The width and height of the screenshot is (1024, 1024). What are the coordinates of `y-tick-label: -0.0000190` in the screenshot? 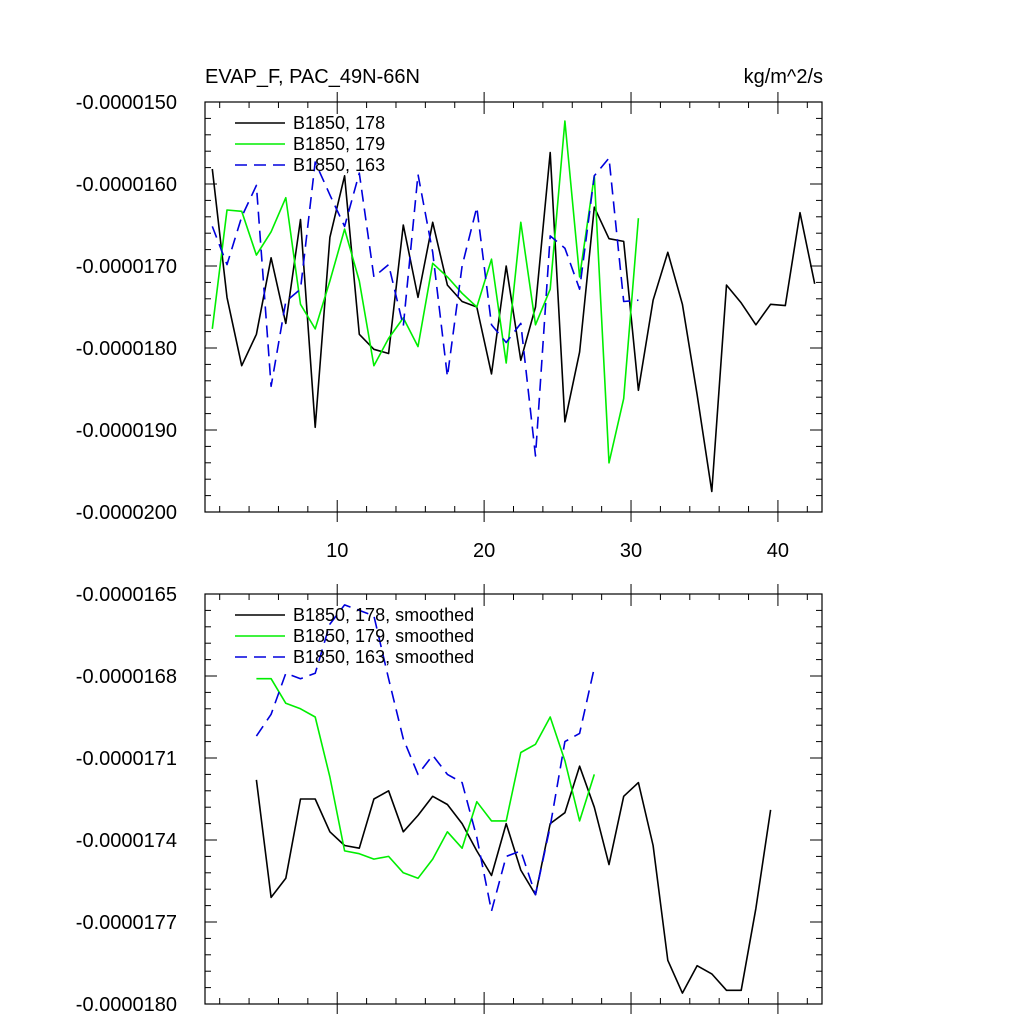 It's located at (126, 431).